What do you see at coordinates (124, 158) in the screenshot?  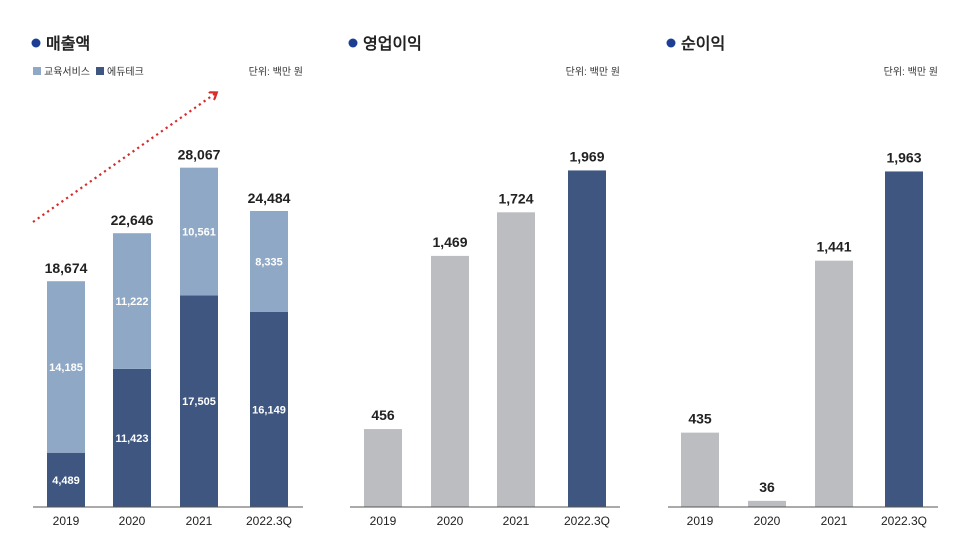 I see `revenue-trend-arrow` at bounding box center [124, 158].